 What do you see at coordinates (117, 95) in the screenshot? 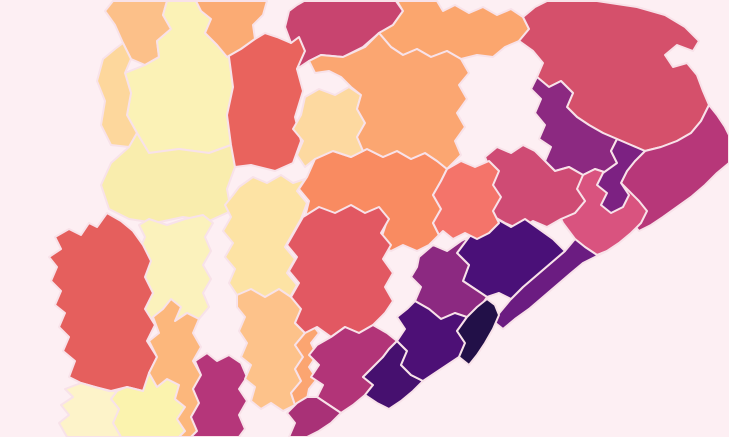
I see `region-alta-ribagorca` at bounding box center [117, 95].